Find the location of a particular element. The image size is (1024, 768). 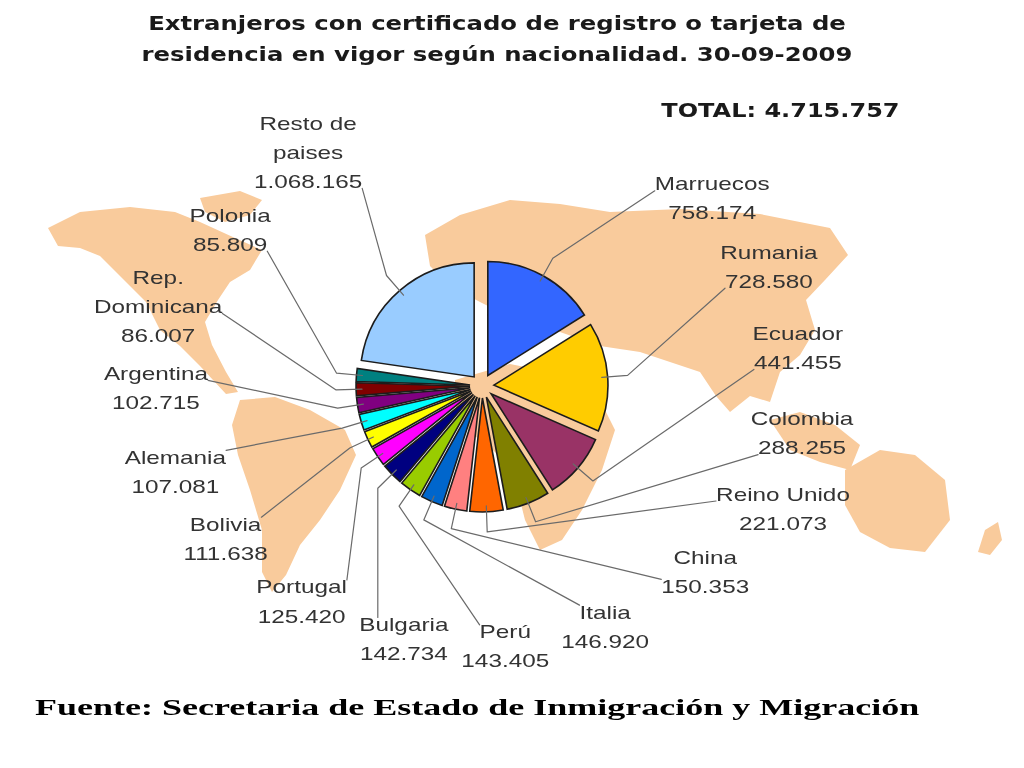

data-label: 142.734 is located at coordinates (403, 653).